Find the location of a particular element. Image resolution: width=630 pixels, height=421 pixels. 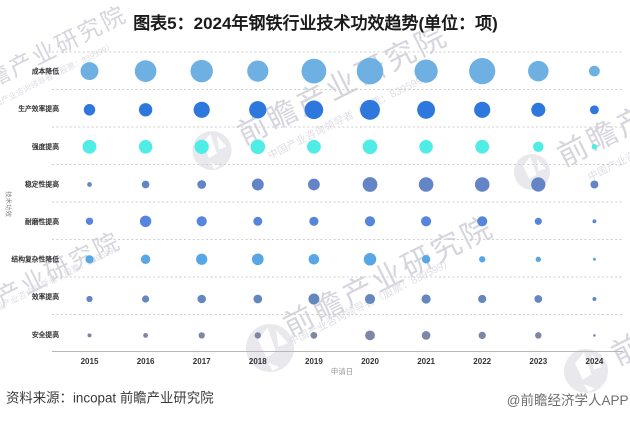

svg-text: 资料来源：incopat 前瞻产业研究院 is located at coordinates (110, 398).